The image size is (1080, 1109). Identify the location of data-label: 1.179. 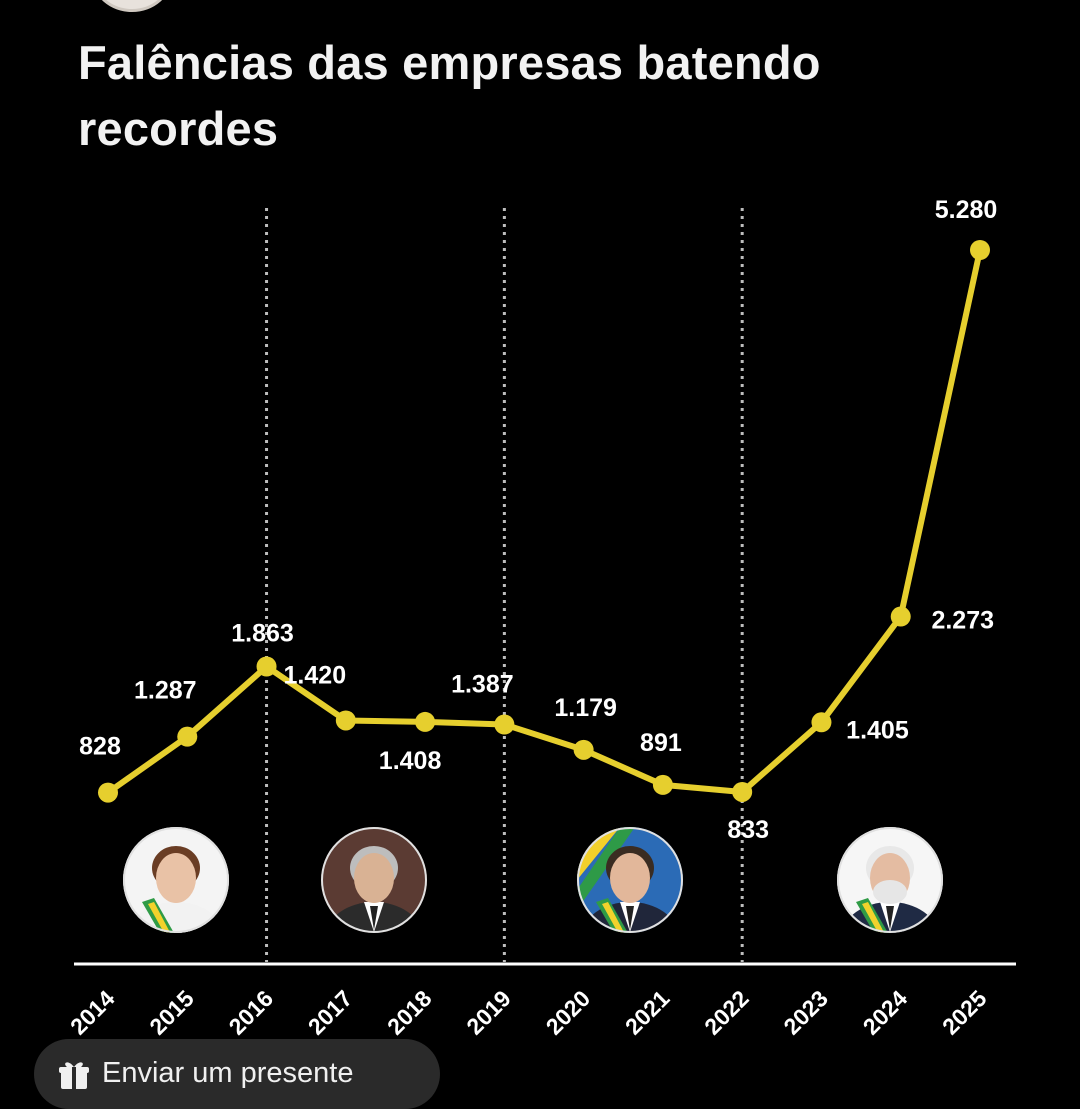
(585, 708).